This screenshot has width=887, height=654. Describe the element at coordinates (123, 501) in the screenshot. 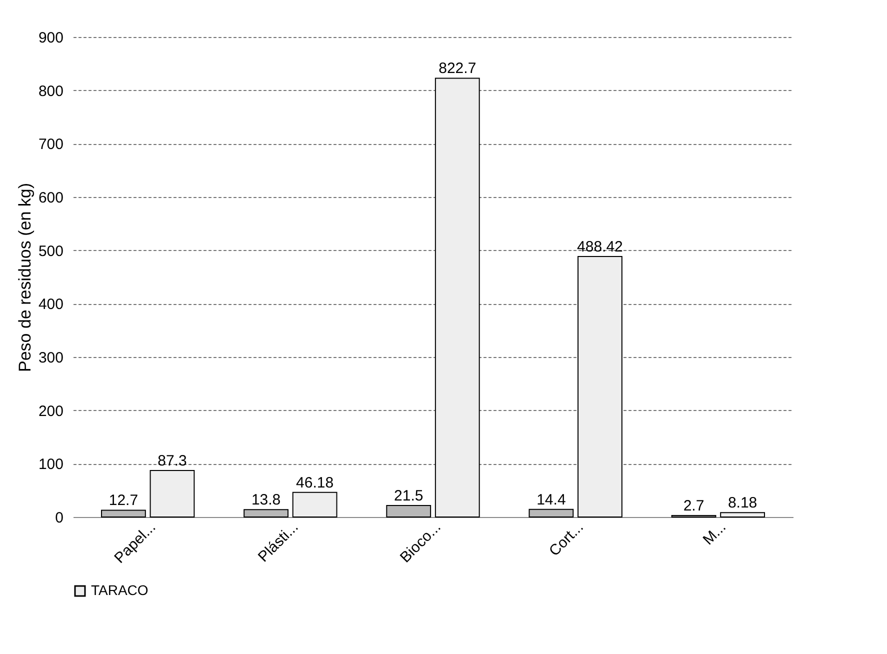

I see `data-label: 12.7` at that location.